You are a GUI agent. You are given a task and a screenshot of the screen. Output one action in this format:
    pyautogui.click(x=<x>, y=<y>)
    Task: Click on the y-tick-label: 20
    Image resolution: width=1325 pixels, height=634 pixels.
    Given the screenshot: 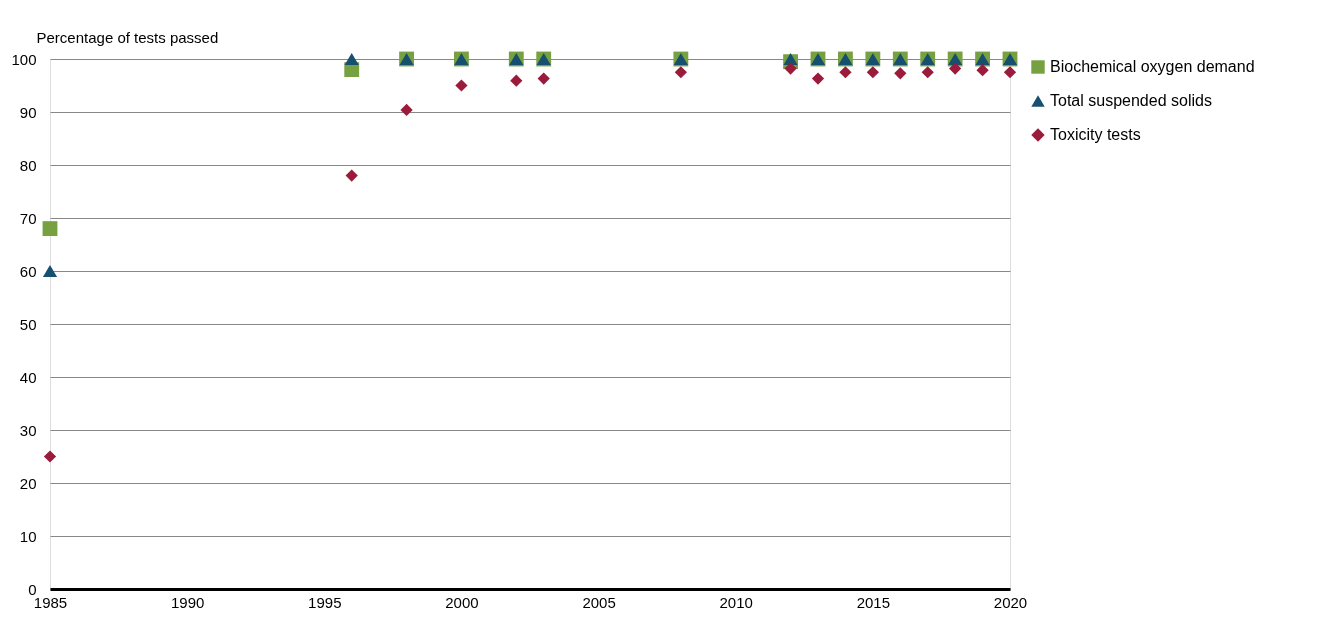 What is the action you would take?
    pyautogui.click(x=28, y=483)
    